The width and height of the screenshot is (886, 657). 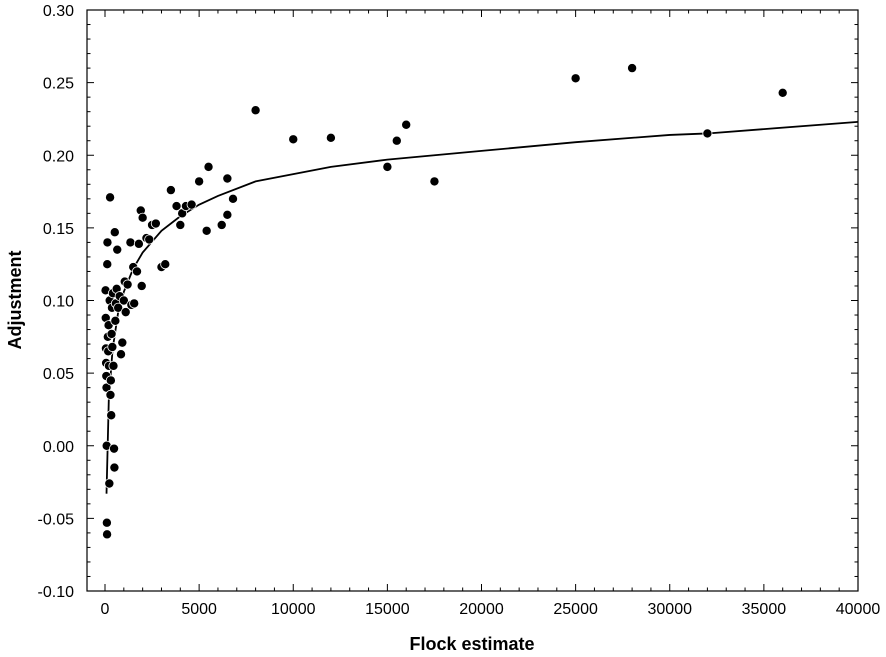 I want to click on y-tick-label: 0.25, so click(x=58, y=84).